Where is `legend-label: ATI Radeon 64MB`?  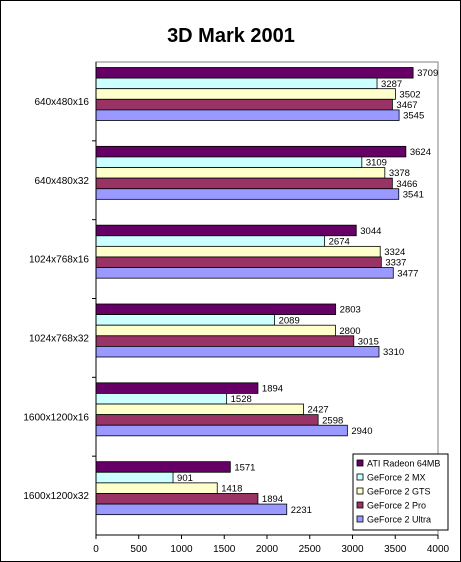 legend-label: ATI Radeon 64MB is located at coordinates (403, 464).